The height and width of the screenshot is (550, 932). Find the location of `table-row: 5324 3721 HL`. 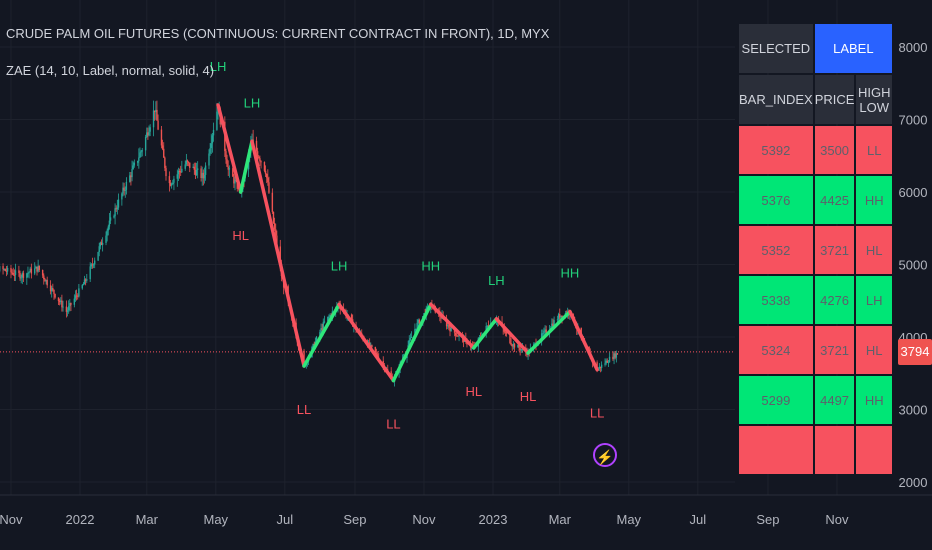

table-row: 5324 3721 HL is located at coordinates (815, 350).